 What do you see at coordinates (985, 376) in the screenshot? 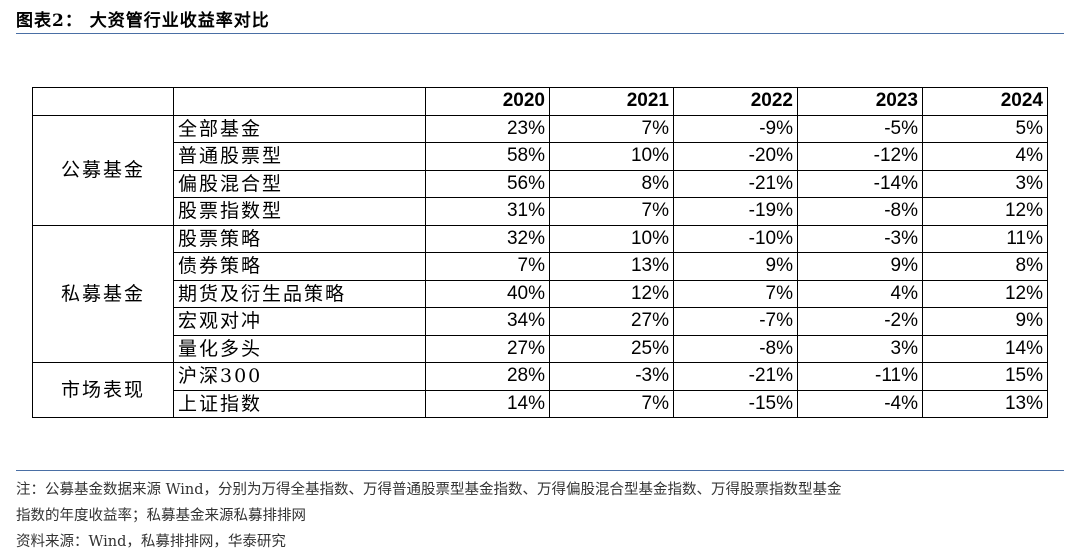
I see `return-value-cell: 15%` at bounding box center [985, 376].